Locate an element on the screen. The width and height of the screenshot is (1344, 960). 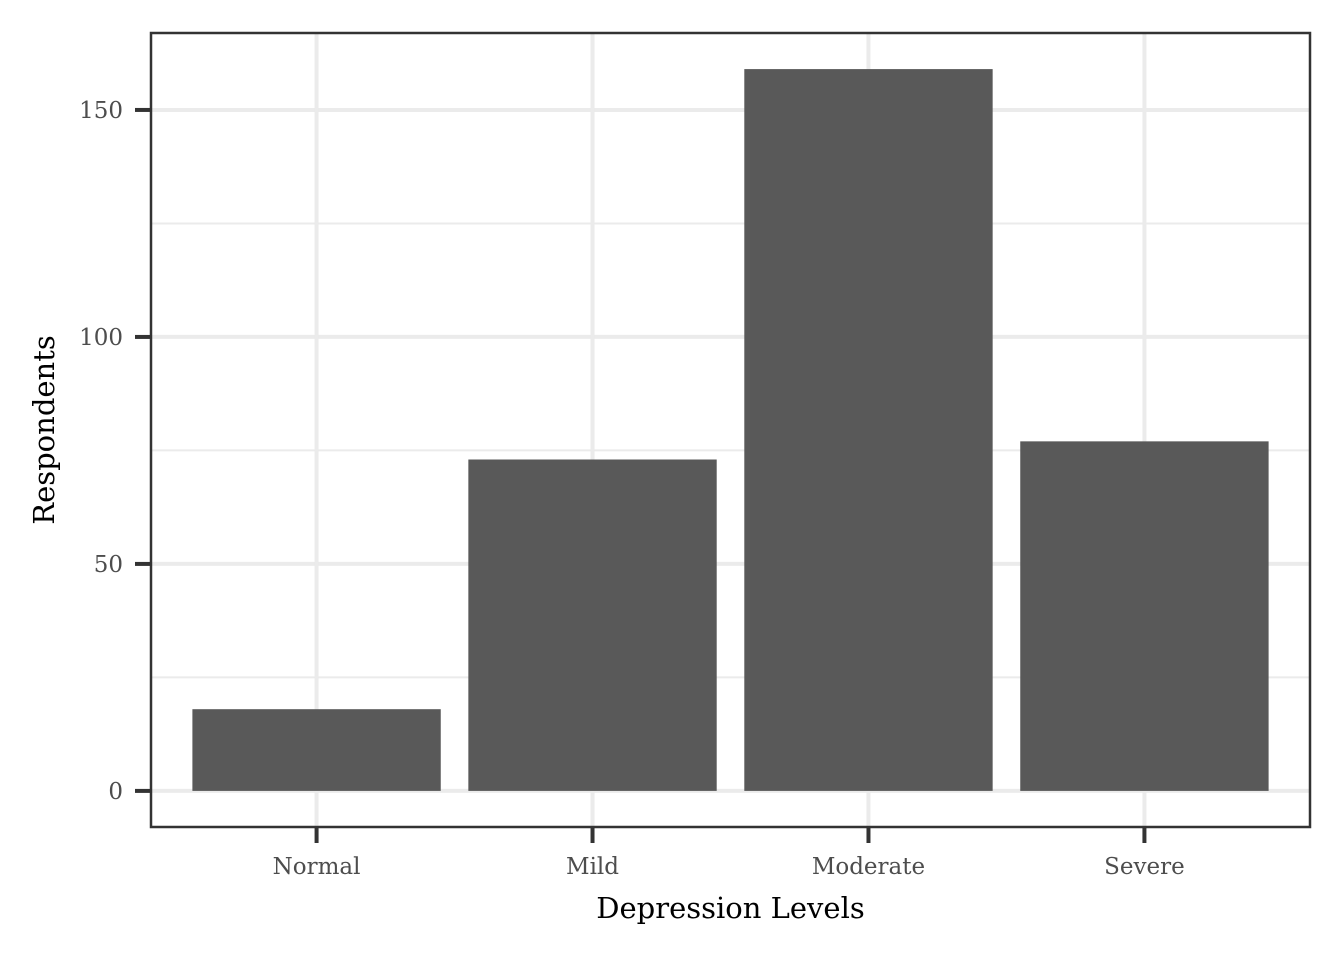
bar-severe is located at coordinates (1144, 616).